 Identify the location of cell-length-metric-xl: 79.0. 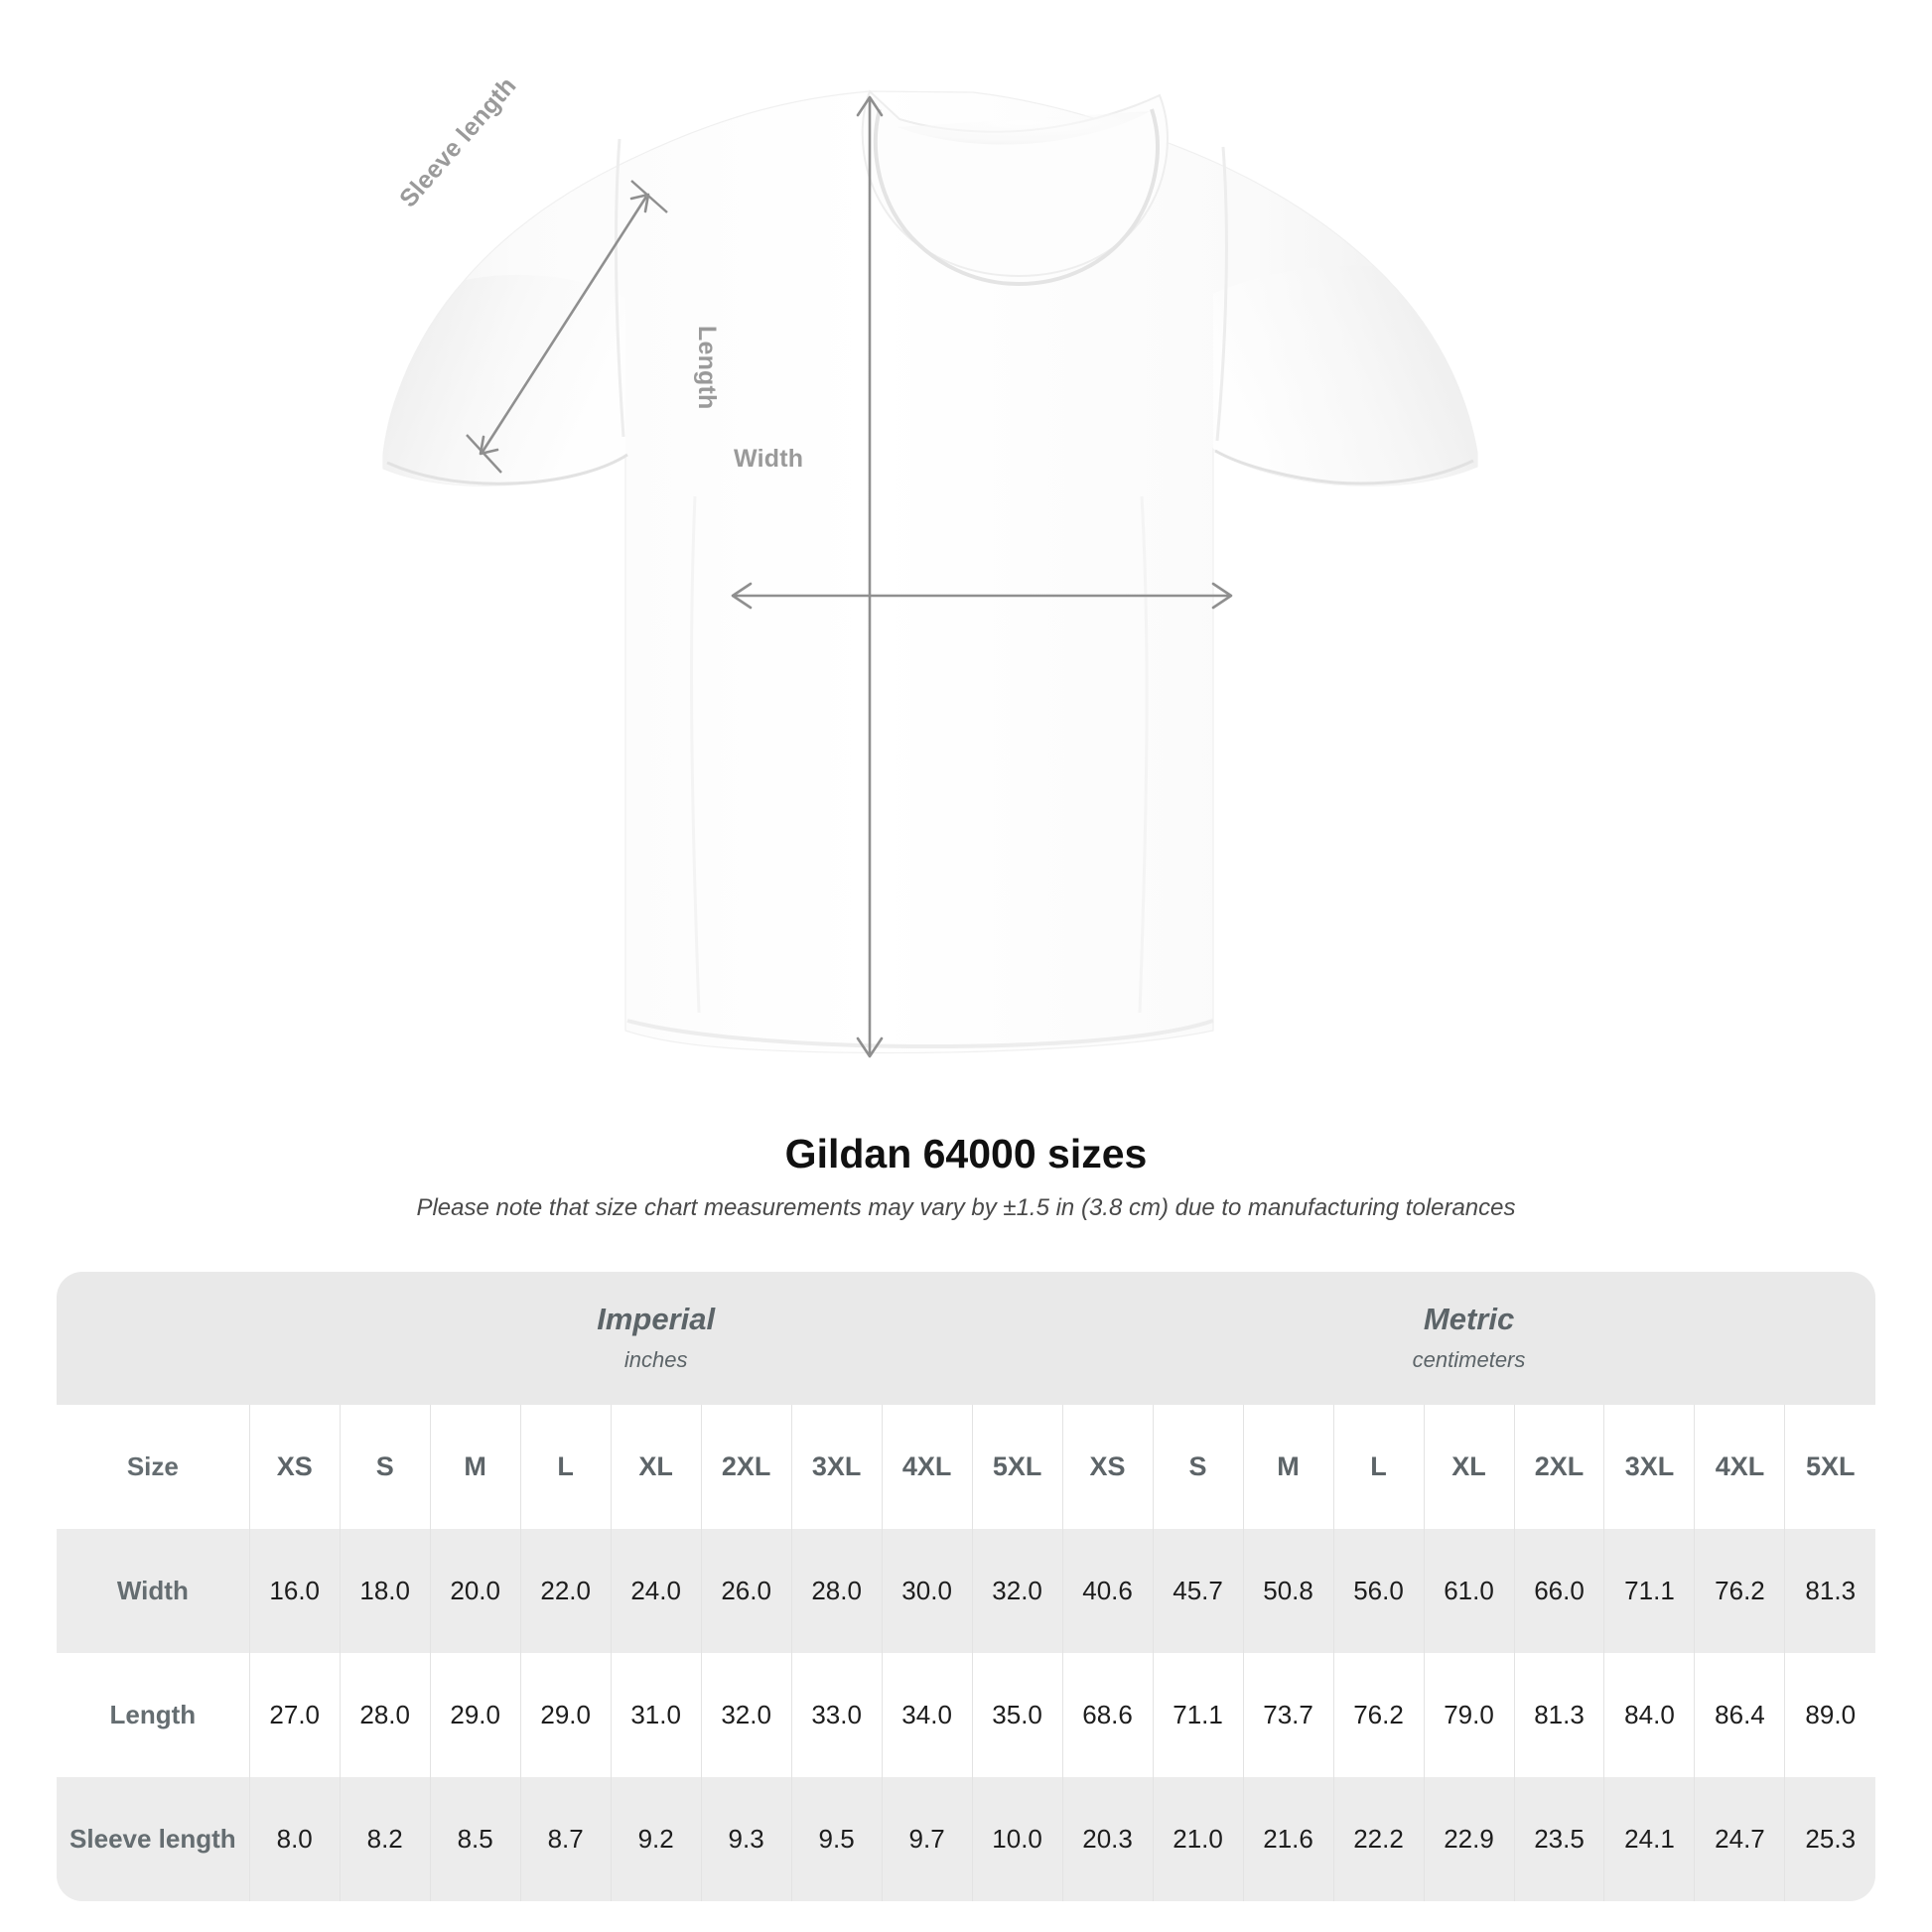
(1469, 1715).